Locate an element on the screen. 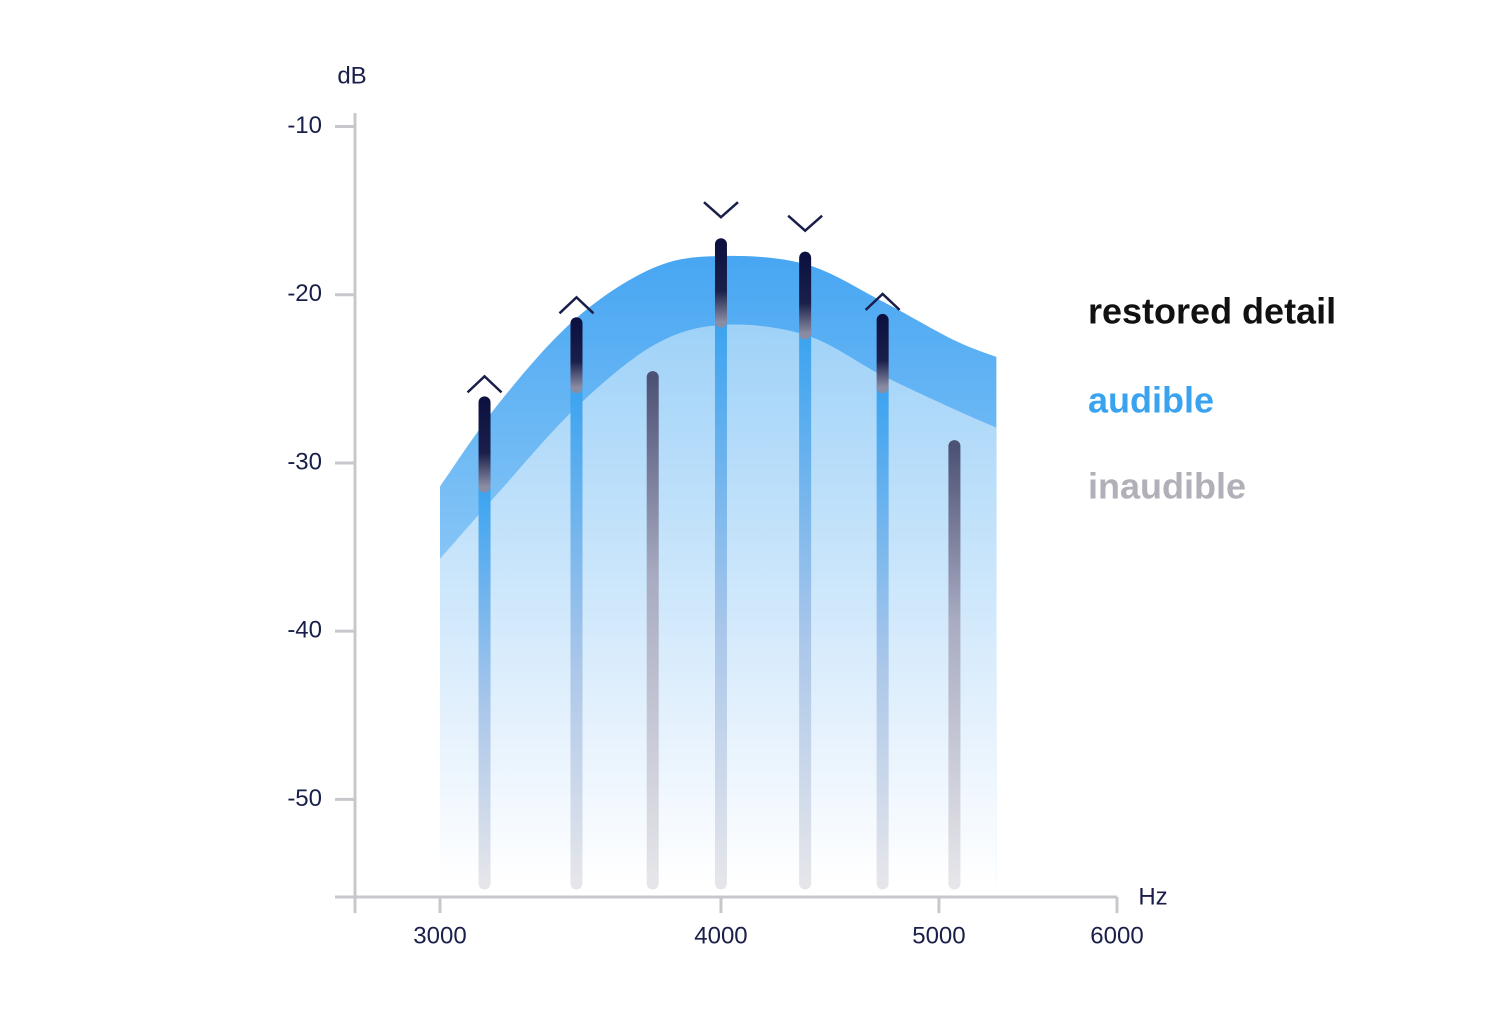 The width and height of the screenshot is (1500, 1021). x-axis-label: Hz is located at coordinates (1152, 896).